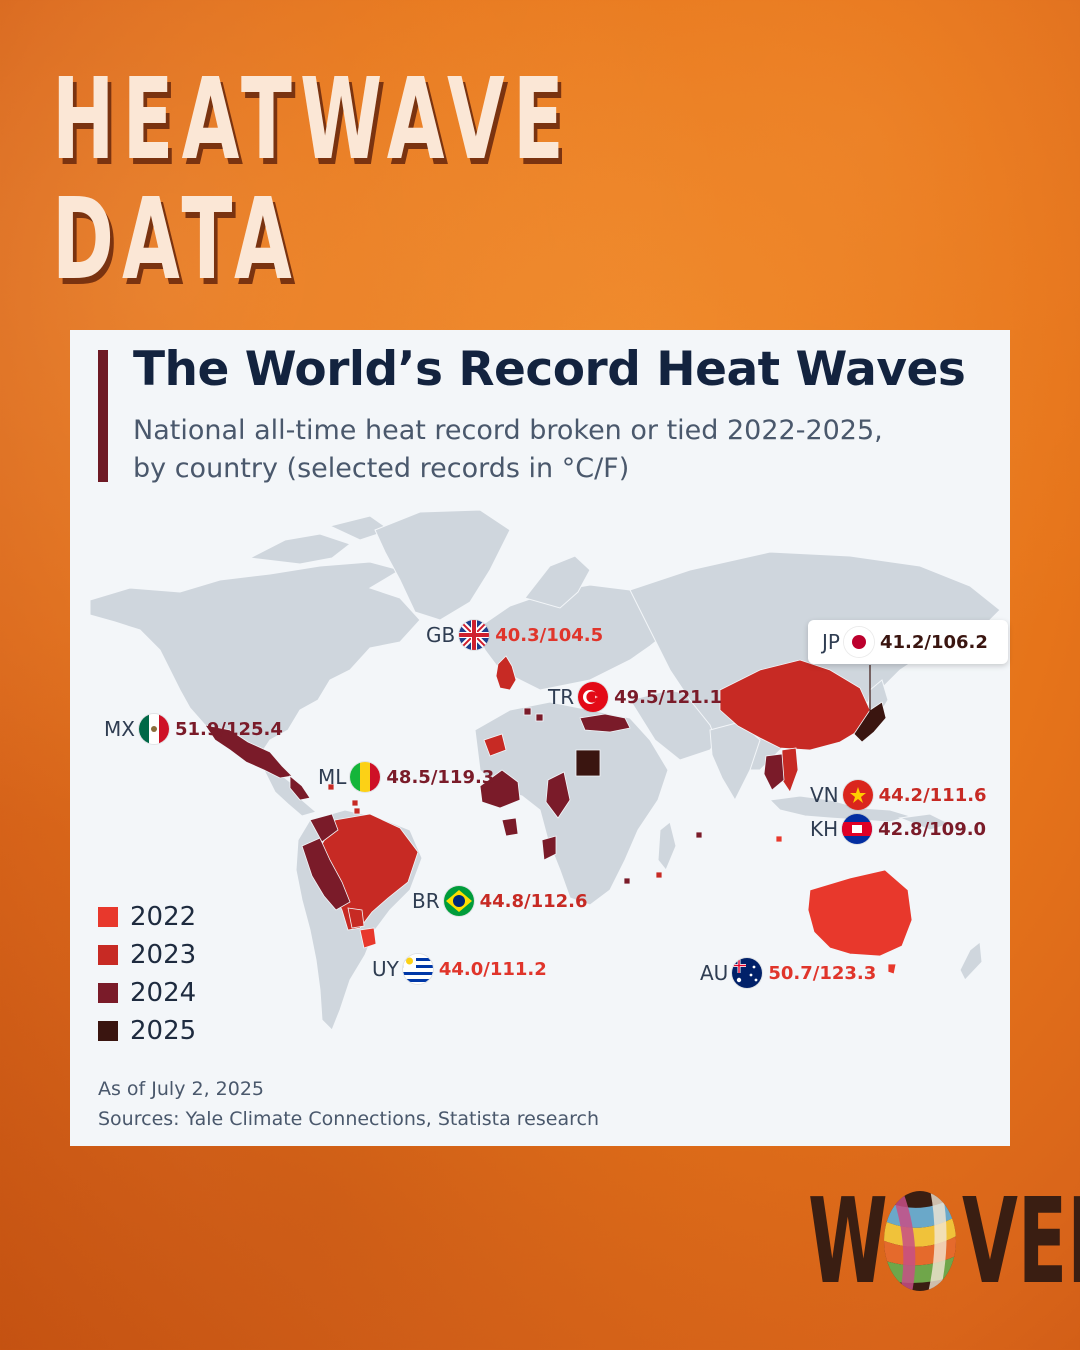  I want to click on footnote-date: As of July 2, 2025, so click(181, 1089).